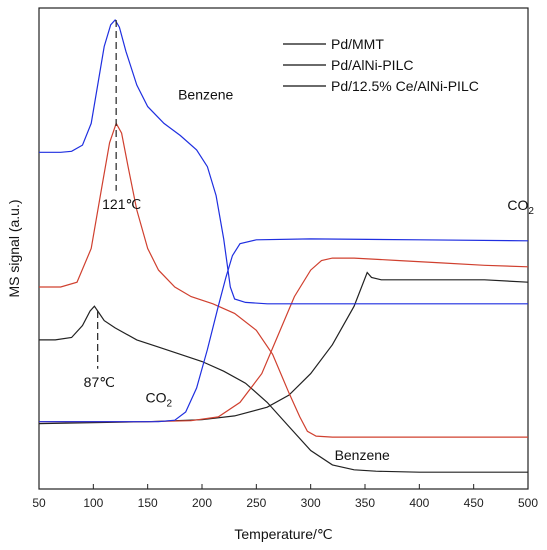  I want to click on x-tick-label: 100, so click(93, 503).